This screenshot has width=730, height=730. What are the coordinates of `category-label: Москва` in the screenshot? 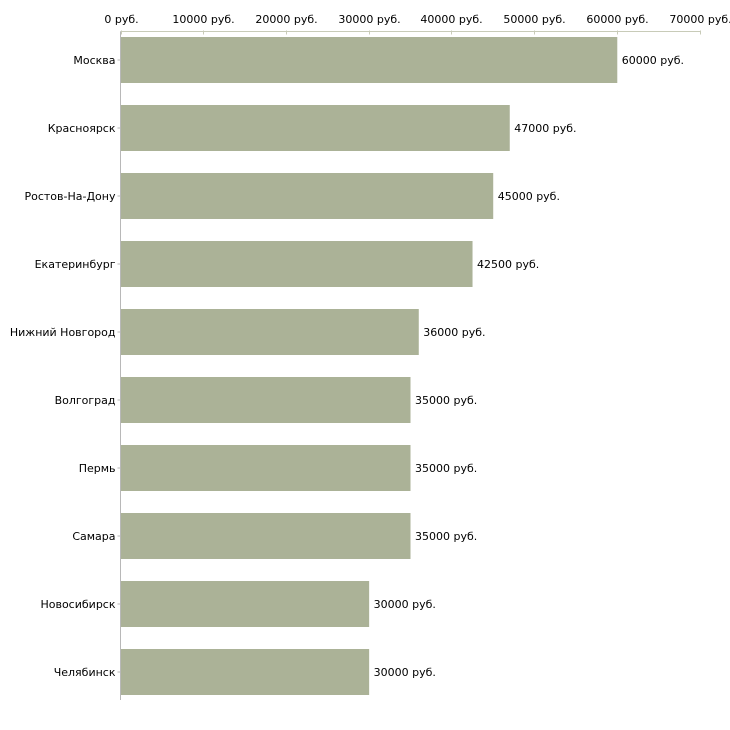 It's located at (94, 60).